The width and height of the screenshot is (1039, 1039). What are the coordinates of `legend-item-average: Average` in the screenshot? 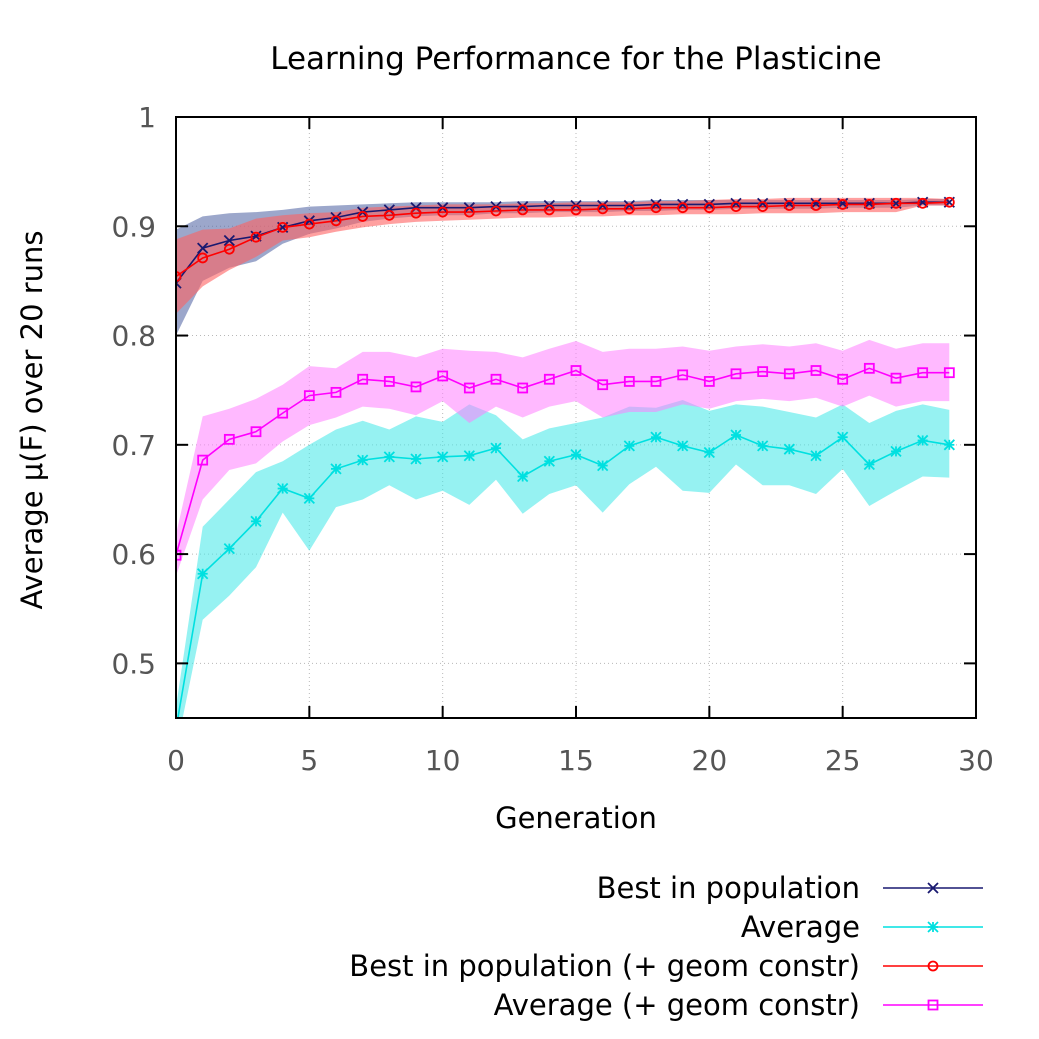 It's located at (862, 927).